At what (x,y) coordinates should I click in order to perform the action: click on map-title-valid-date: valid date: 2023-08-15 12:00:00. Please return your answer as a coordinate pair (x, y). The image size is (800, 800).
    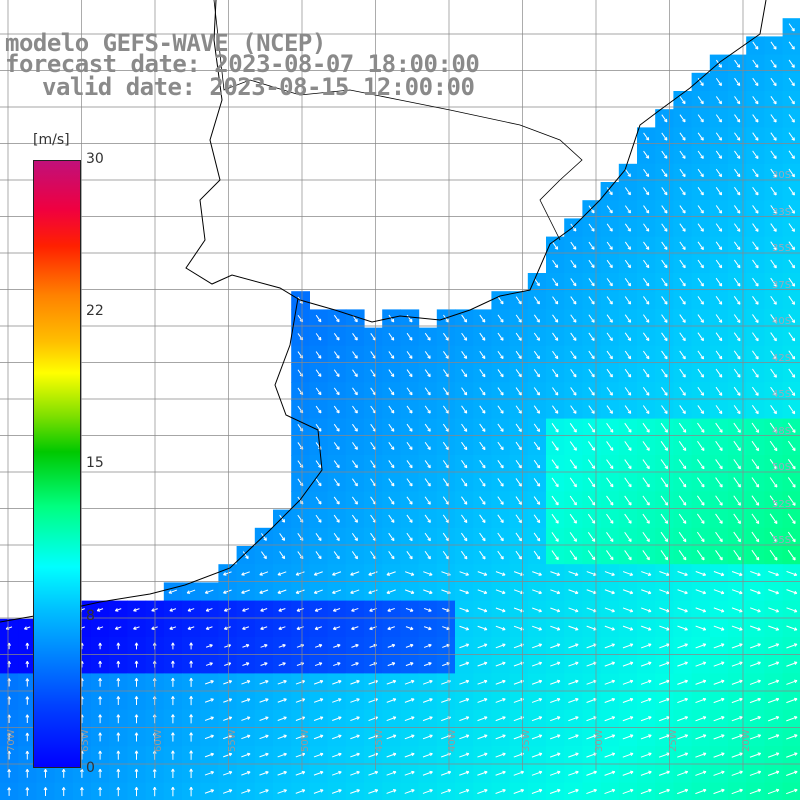
    Looking at the image, I should click on (258, 87).